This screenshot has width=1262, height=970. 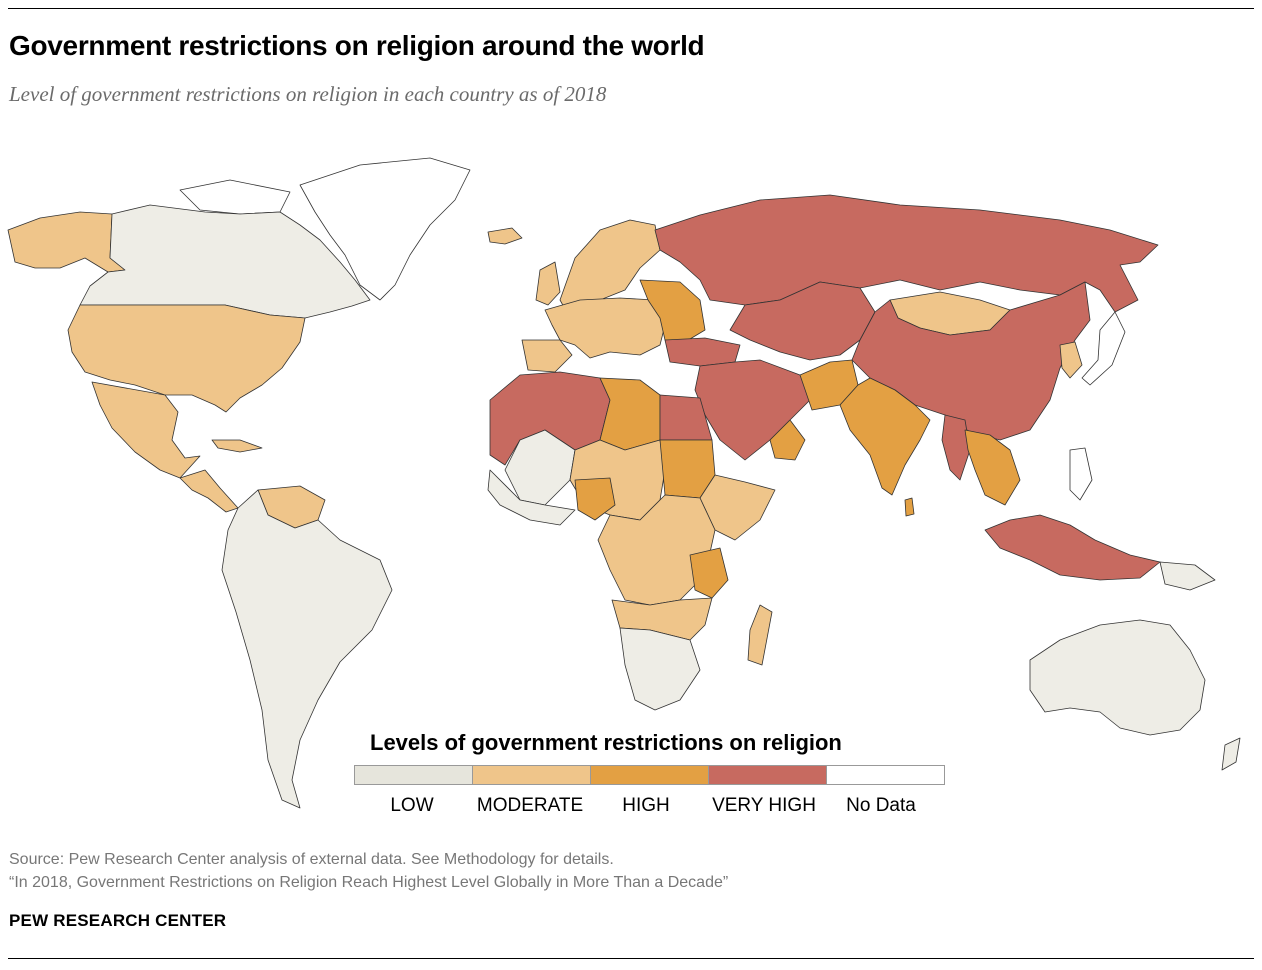 I want to click on region-central-america, so click(x=209, y=491).